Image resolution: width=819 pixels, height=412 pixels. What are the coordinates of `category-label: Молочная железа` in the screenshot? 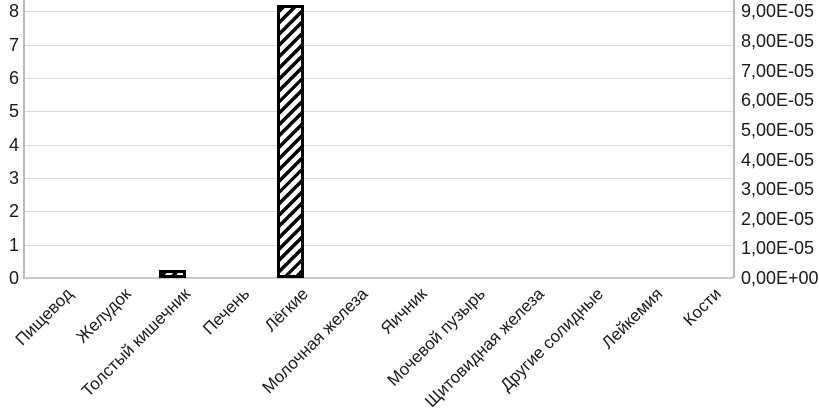 It's located at (315, 341).